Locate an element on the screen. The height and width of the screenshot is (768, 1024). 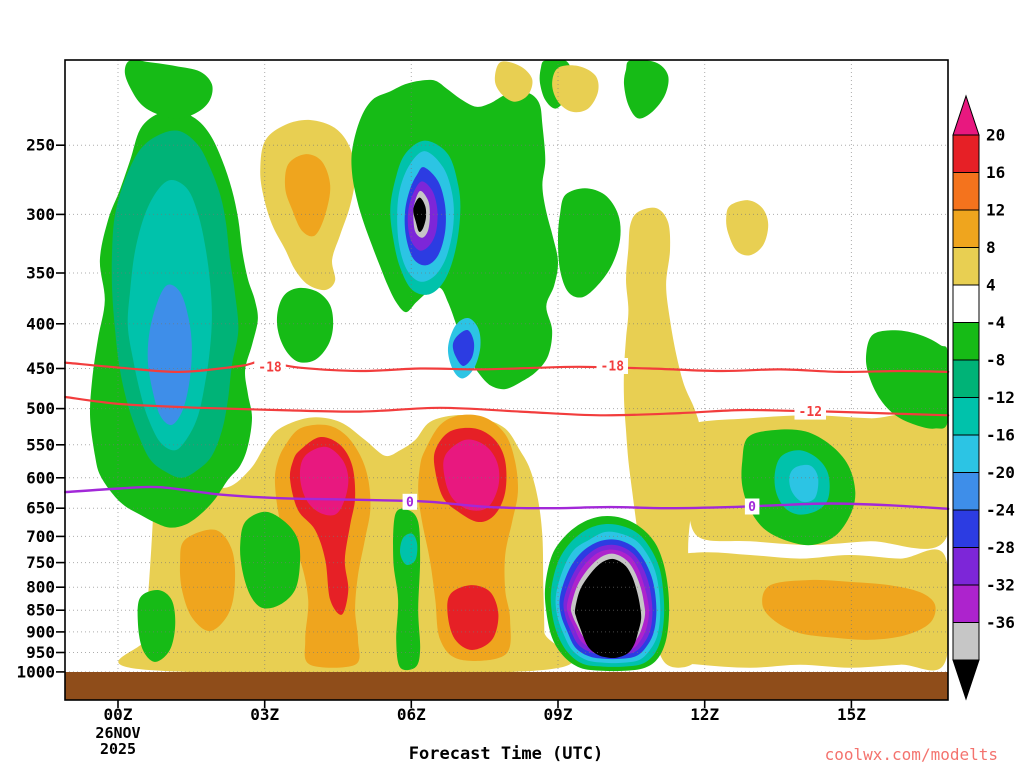
colorbar-label: -28 is located at coordinates (1000, 547).